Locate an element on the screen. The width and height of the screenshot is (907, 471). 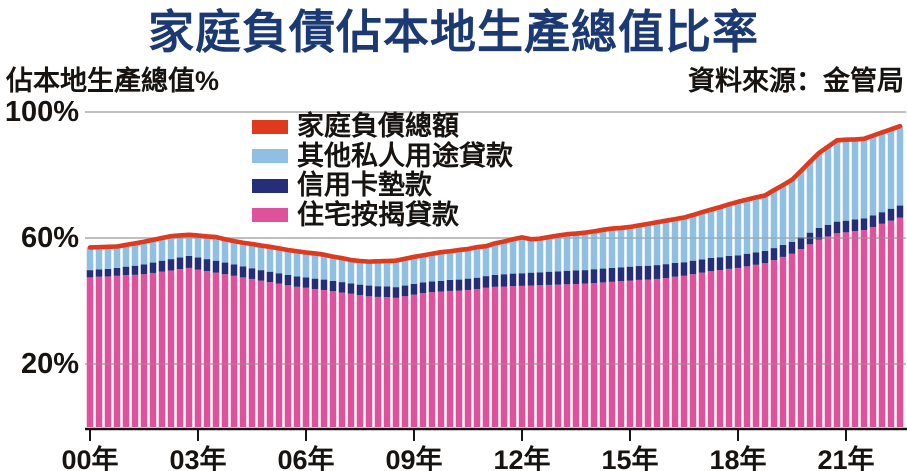
legend: 家庭負債總額 其他私人用途貸款 信用卡墊款 住宅按揭貸款 is located at coordinates (382, 171).